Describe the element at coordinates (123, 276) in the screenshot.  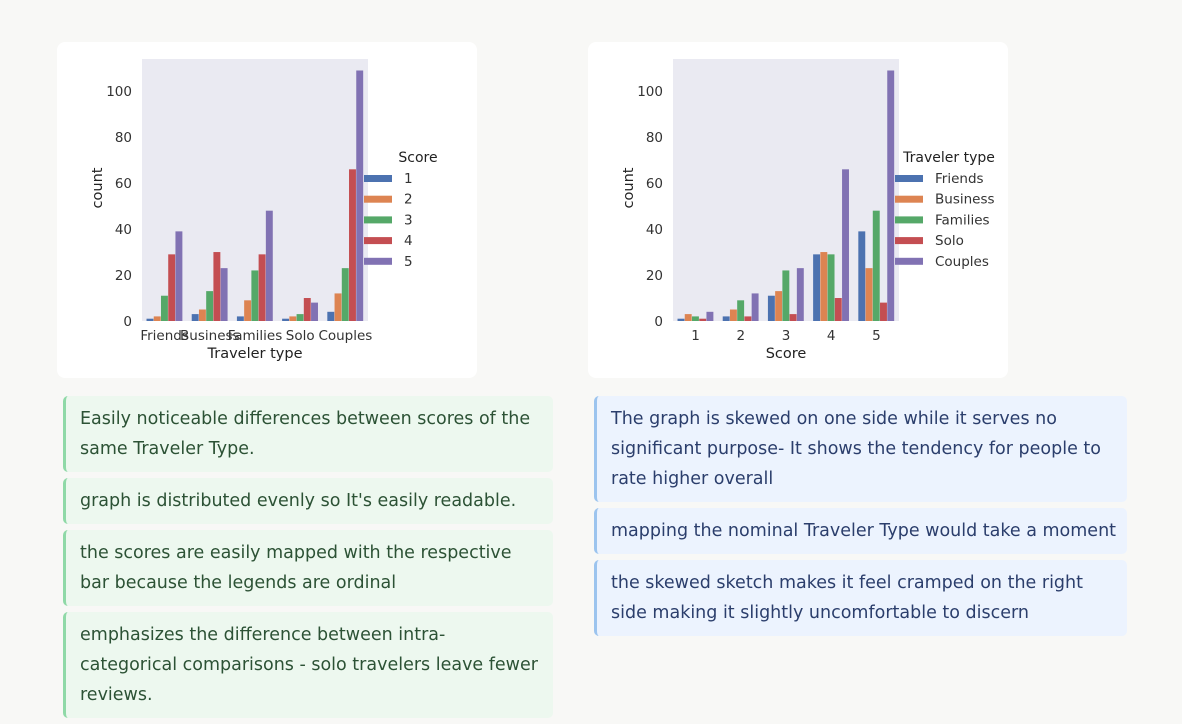
I see `left-ytick-20: 20` at that location.